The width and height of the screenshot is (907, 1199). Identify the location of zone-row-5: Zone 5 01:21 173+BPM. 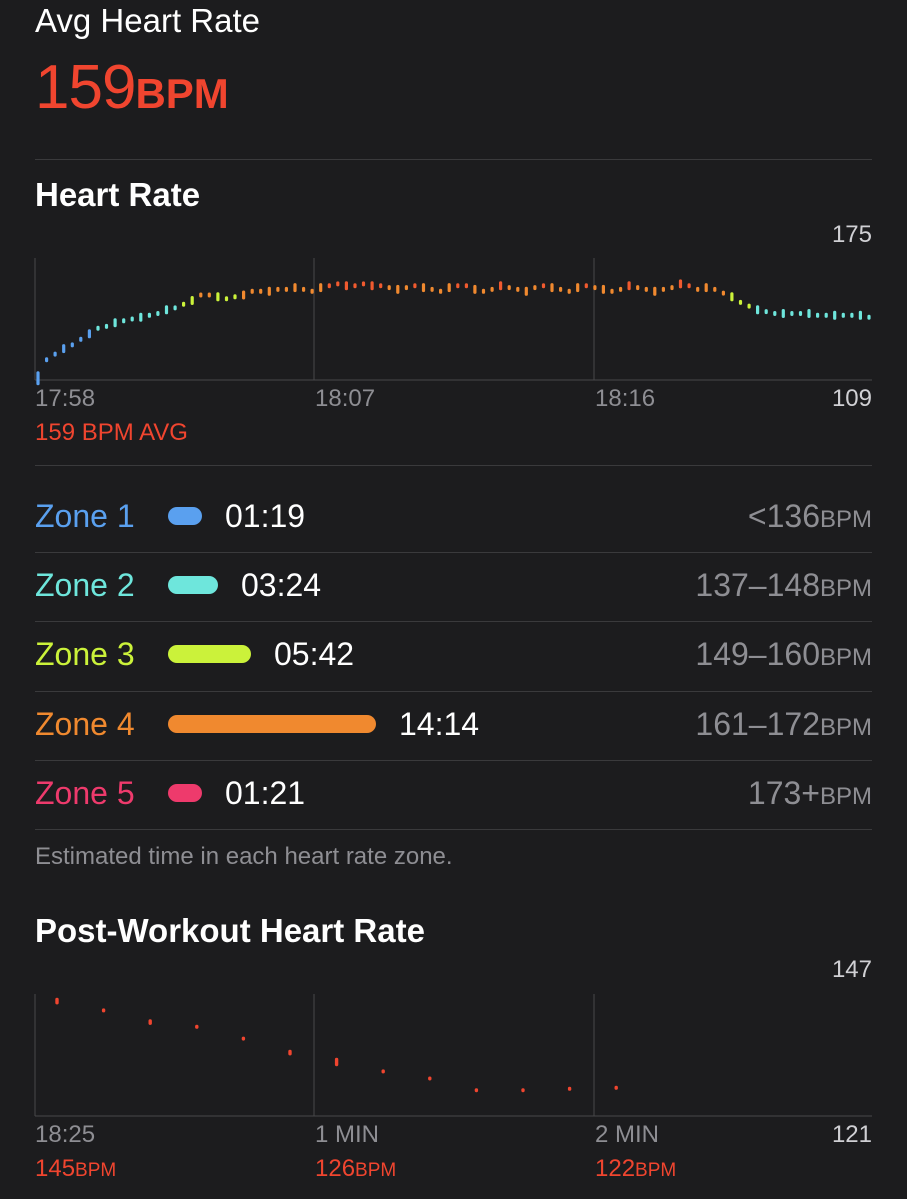
(453, 795).